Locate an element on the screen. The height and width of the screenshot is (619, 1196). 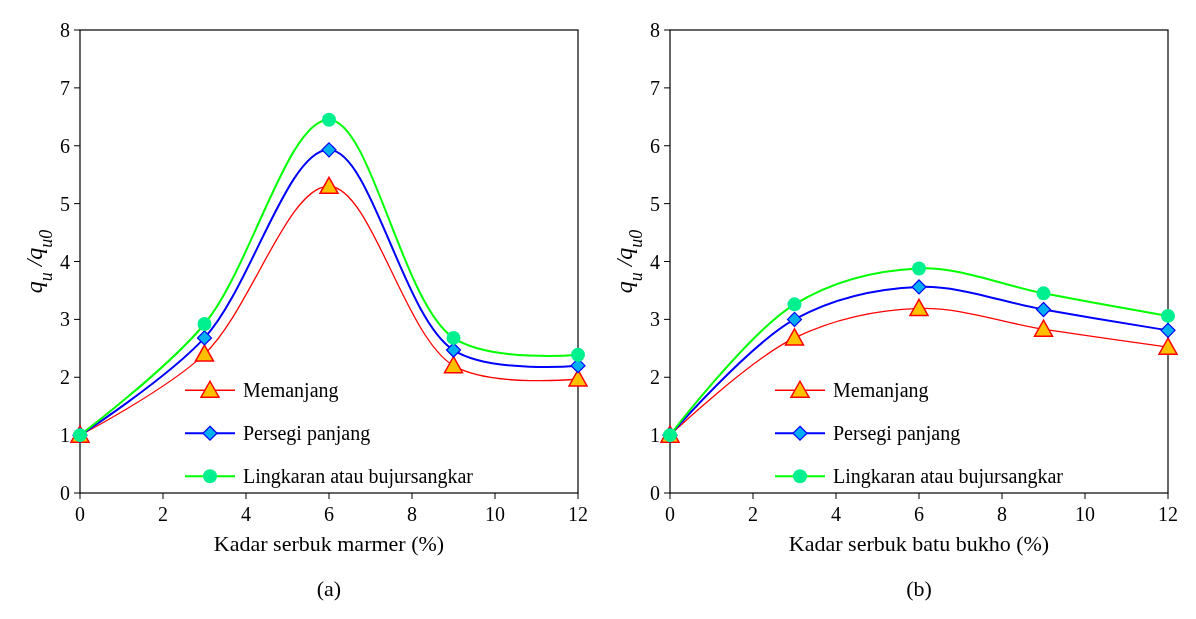
text: (b) is located at coordinates (919, 588).